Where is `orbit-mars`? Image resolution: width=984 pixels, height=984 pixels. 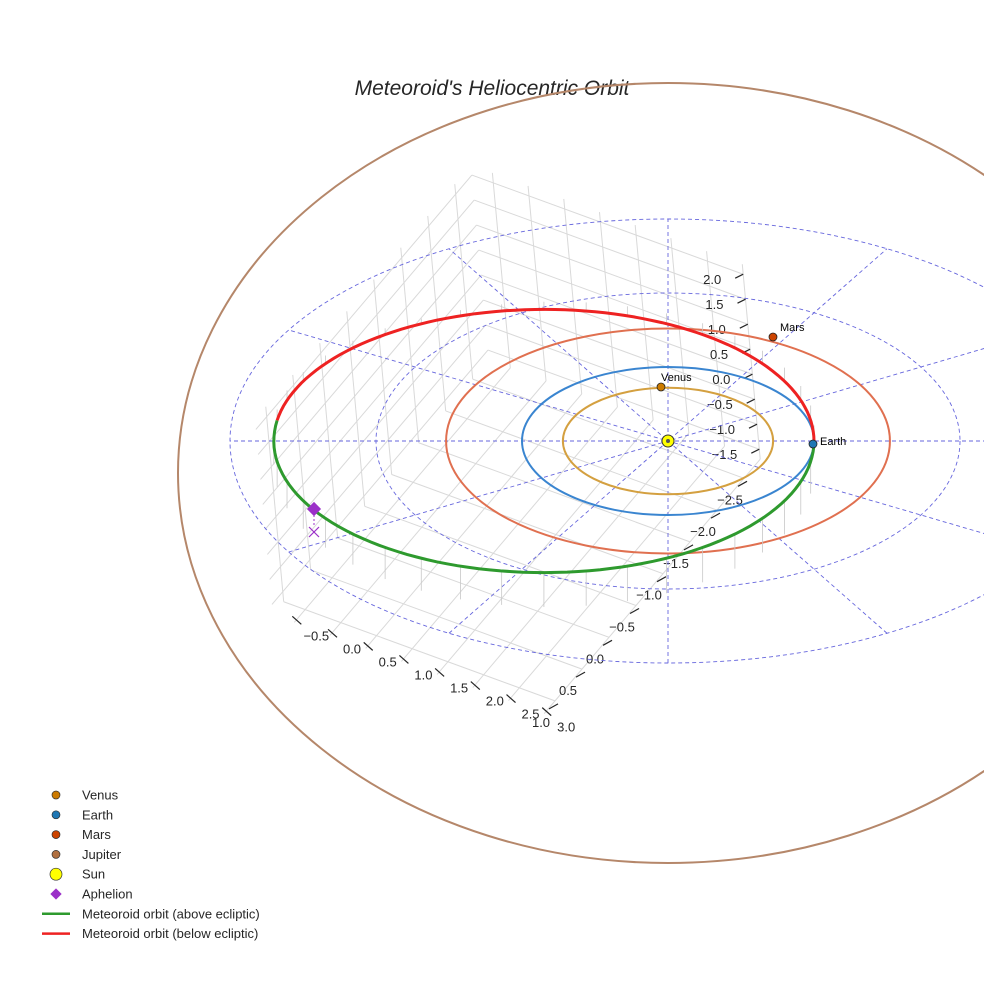 orbit-mars is located at coordinates (668, 441).